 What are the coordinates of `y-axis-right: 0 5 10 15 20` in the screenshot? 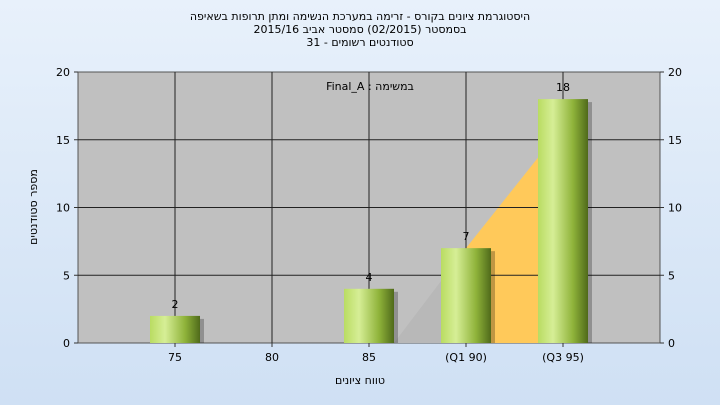 It's located at (671, 208).